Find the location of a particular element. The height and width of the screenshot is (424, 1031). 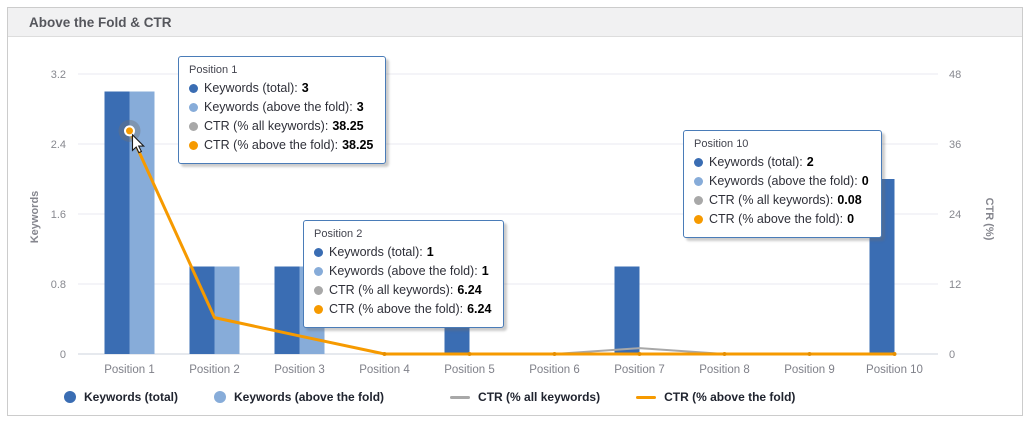

tooltip-row: CTR (% all keywords): 38.25 is located at coordinates (281, 126).